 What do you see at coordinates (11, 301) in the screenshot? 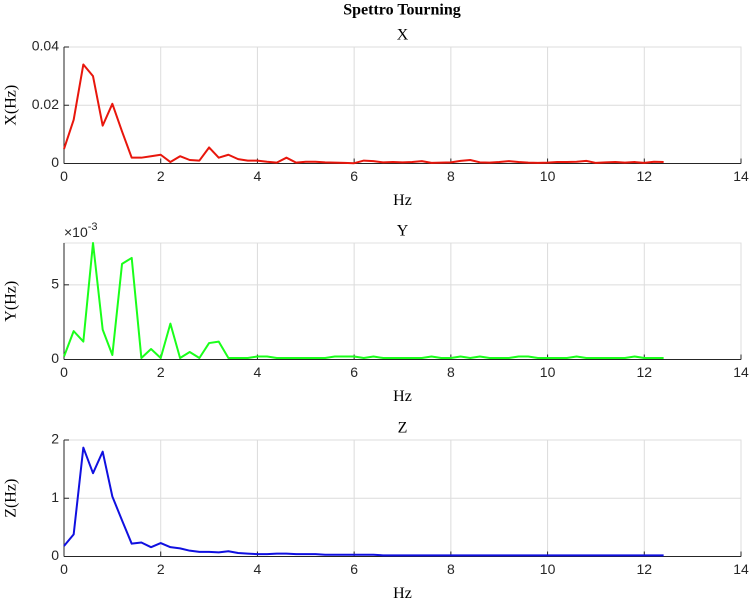
I see `y-axis-label: Y(Hz)` at bounding box center [11, 301].